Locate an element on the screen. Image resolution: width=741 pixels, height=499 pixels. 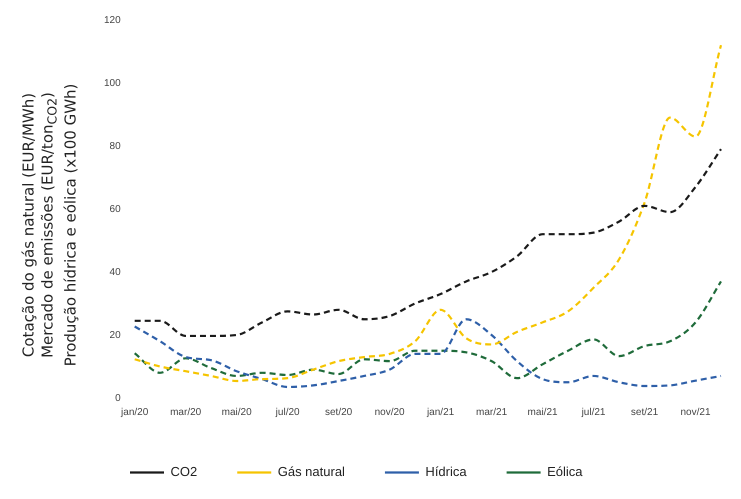
y-tick-label: 100 is located at coordinates (113, 83).